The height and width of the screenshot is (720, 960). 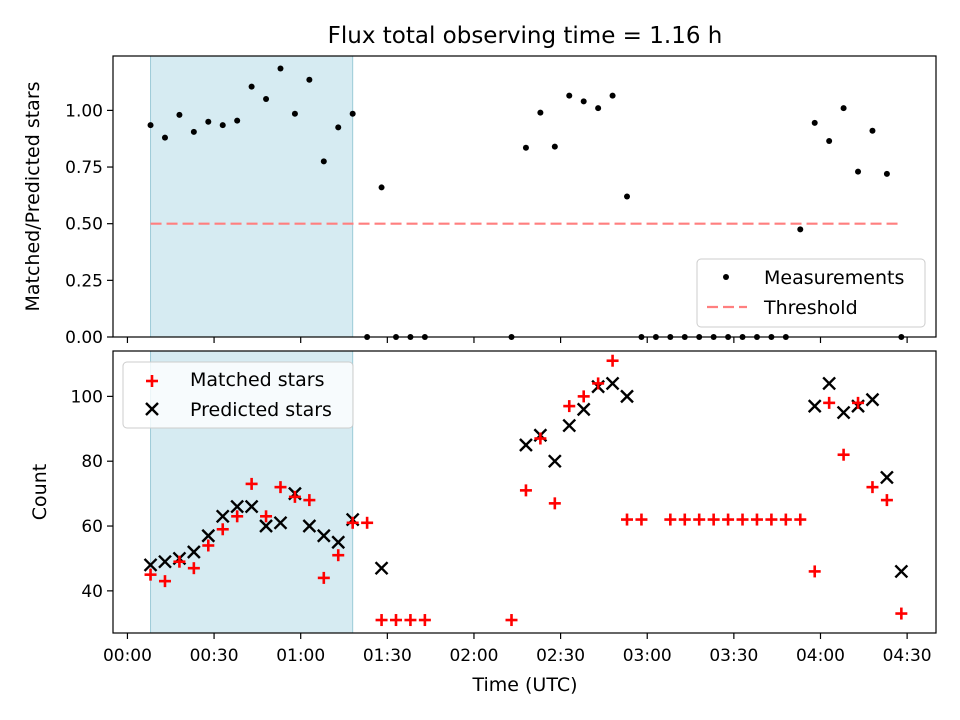 I want to click on top-y-tick-label: 1.00, so click(x=84, y=111).